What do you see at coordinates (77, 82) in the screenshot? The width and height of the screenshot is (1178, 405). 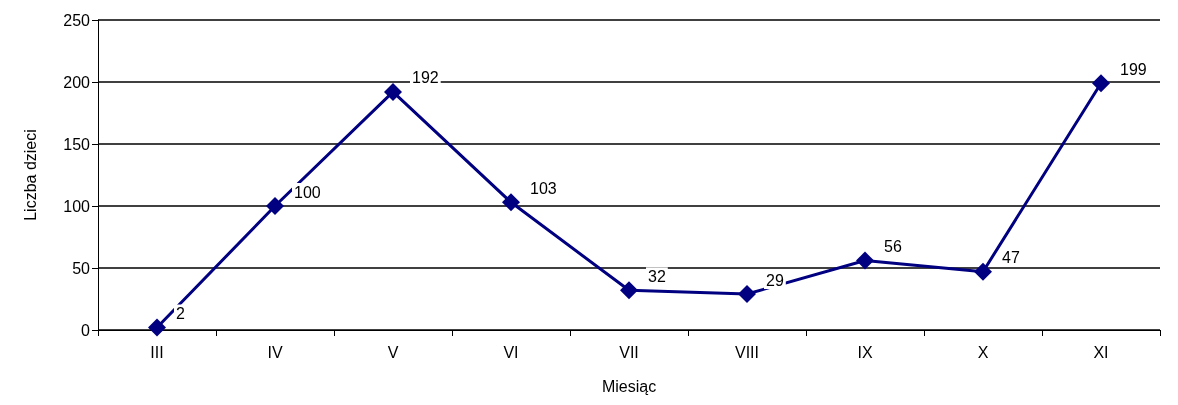 I see `y-tick-label: 200` at bounding box center [77, 82].